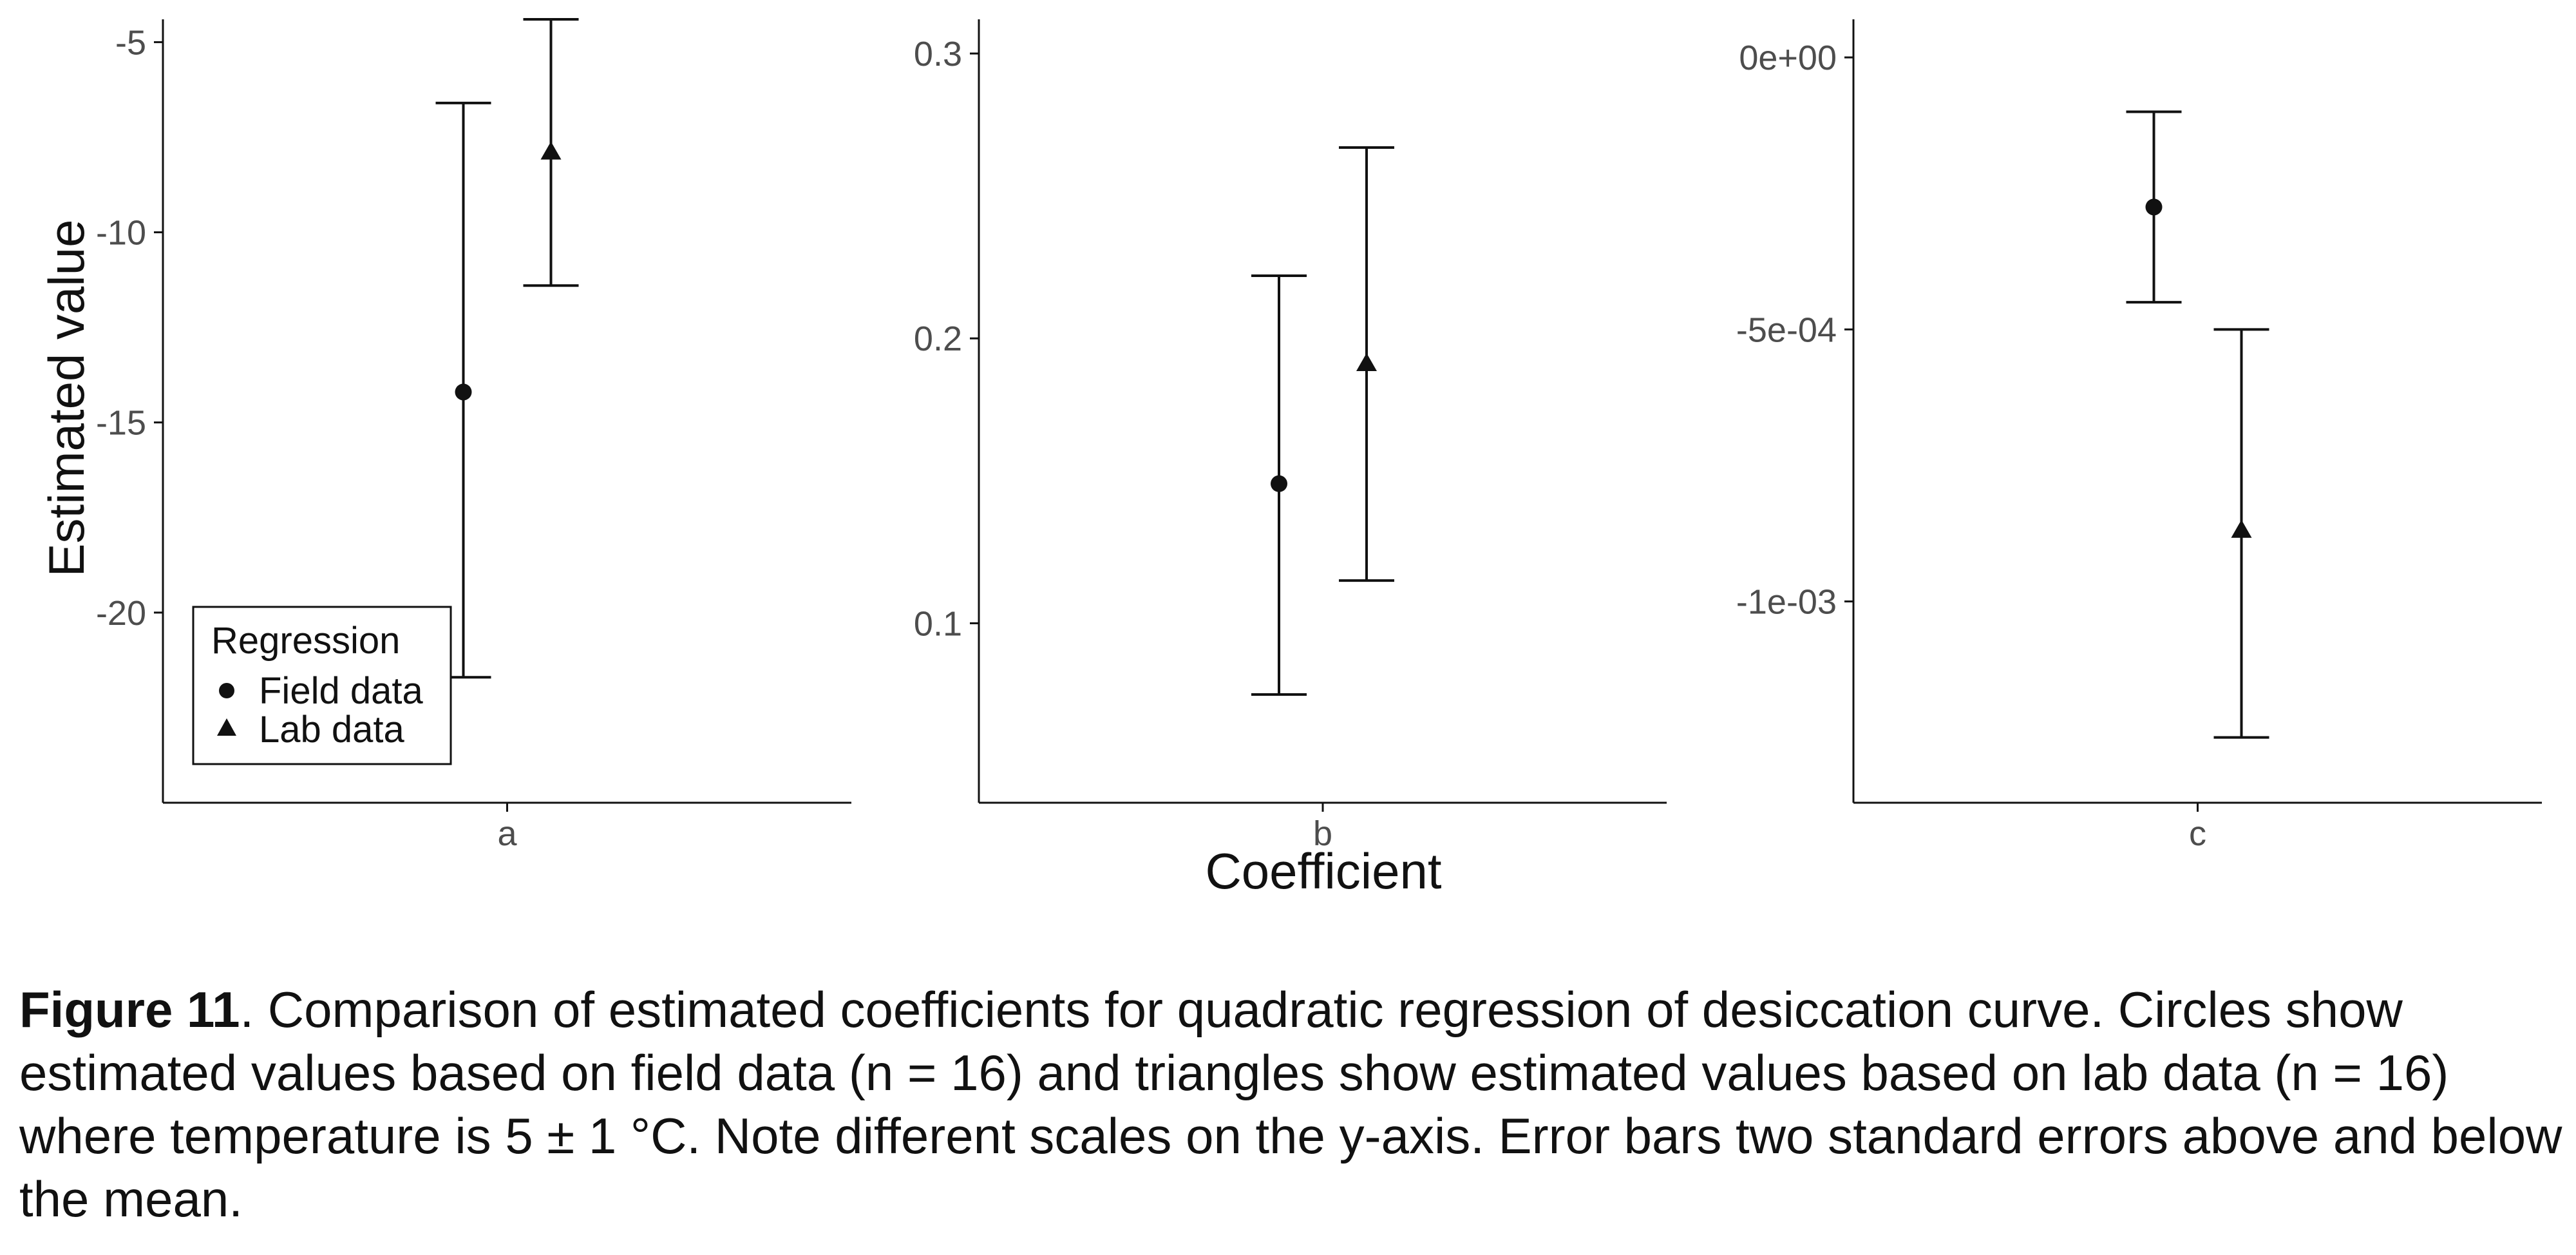 This screenshot has width=2576, height=1255. I want to click on x-tick-label: b, so click(1322, 833).